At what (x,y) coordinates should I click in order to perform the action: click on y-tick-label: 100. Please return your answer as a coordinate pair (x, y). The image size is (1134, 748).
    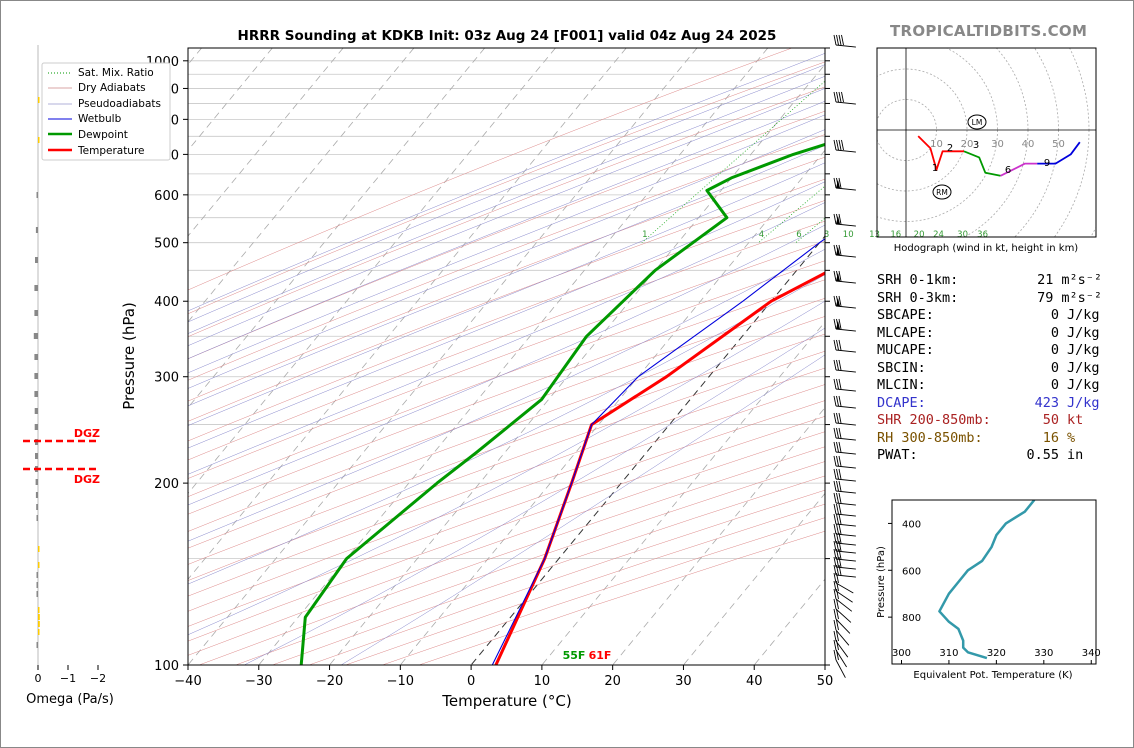
    Looking at the image, I should click on (166, 666).